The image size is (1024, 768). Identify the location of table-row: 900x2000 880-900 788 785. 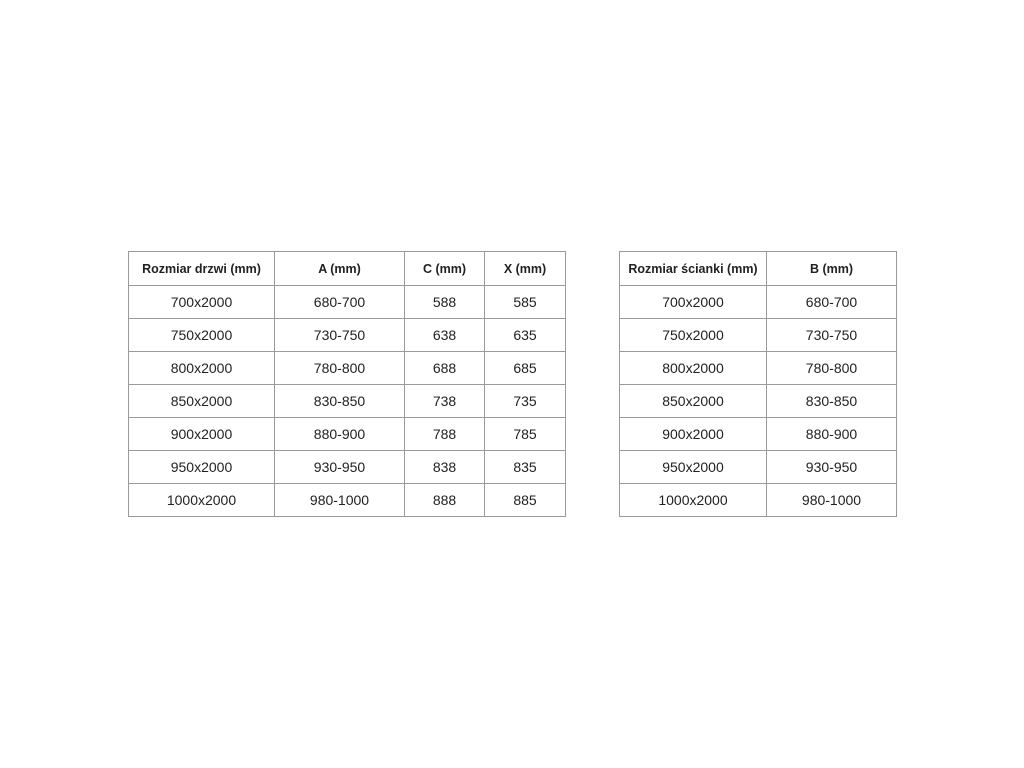
(347, 434).